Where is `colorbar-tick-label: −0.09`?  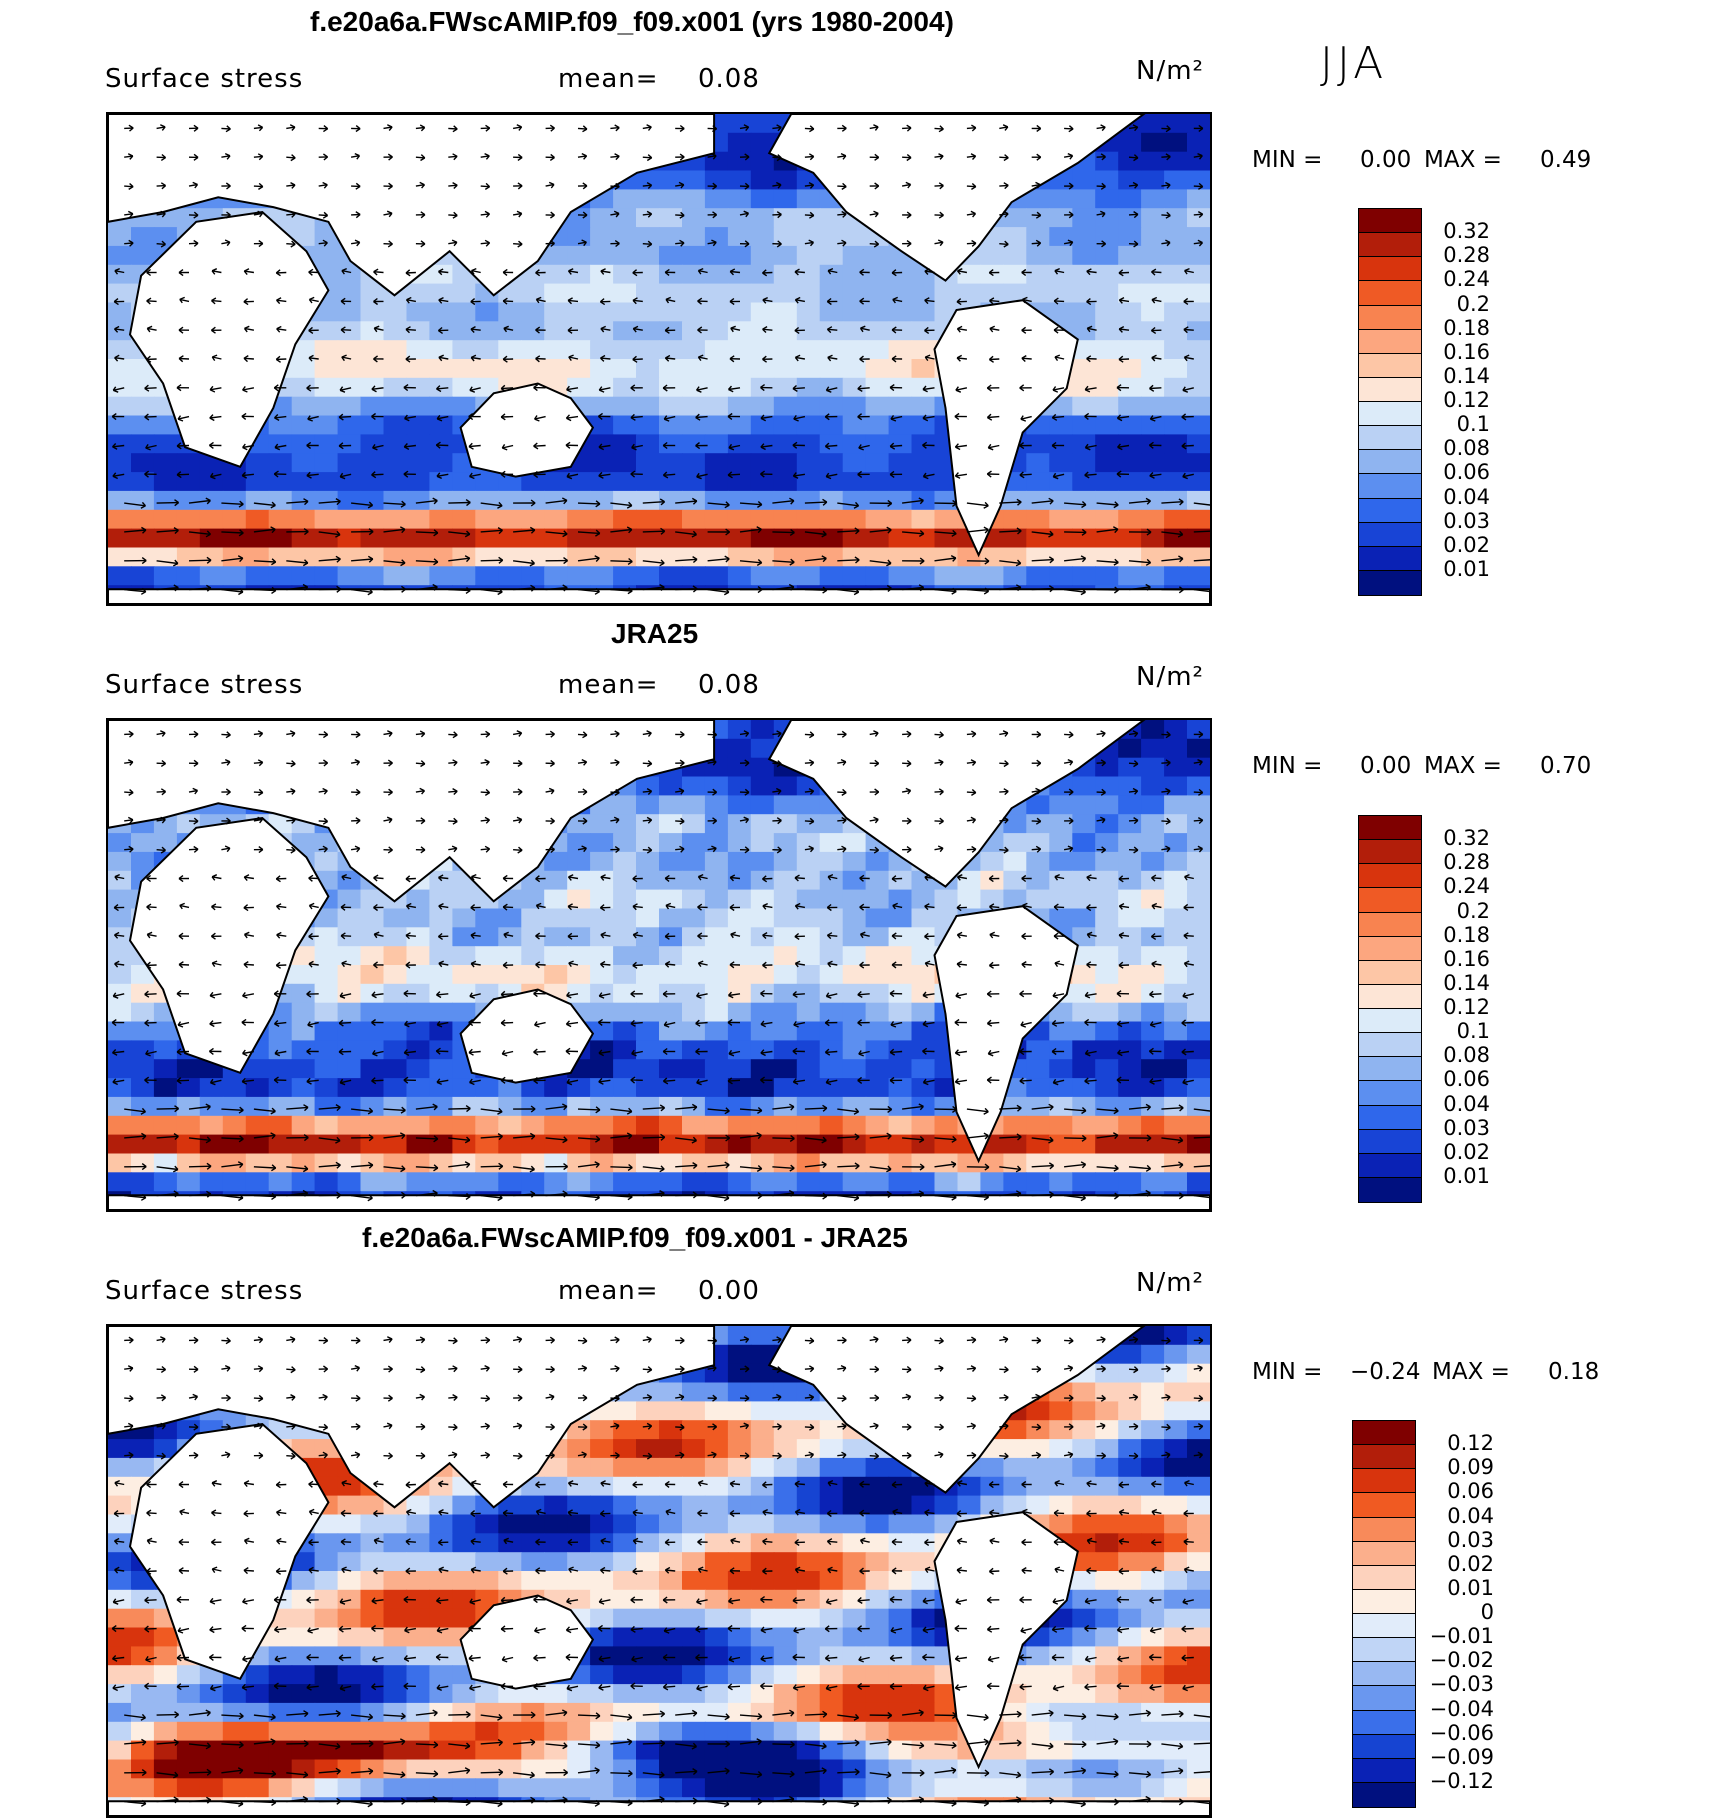 colorbar-tick-label: −0.09 is located at coordinates (1462, 1757).